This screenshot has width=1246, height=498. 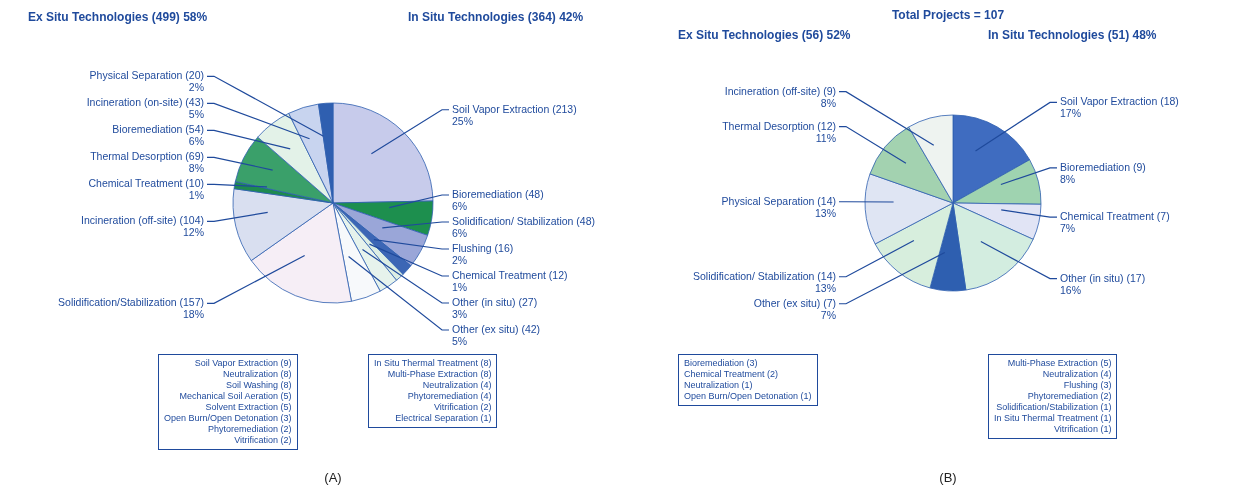 What do you see at coordinates (779, 131) in the screenshot?
I see `slice-label: Thermal Desorption (12) 11%` at bounding box center [779, 131].